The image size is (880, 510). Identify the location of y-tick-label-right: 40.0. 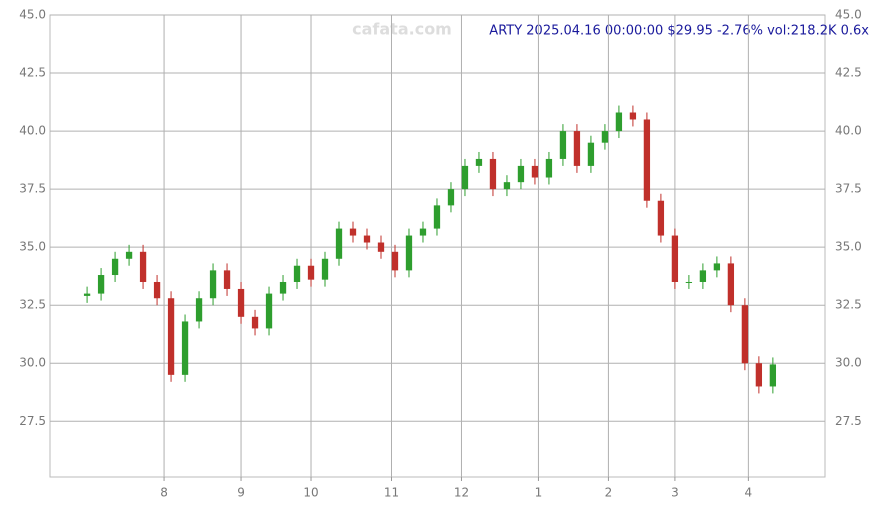
(848, 131).